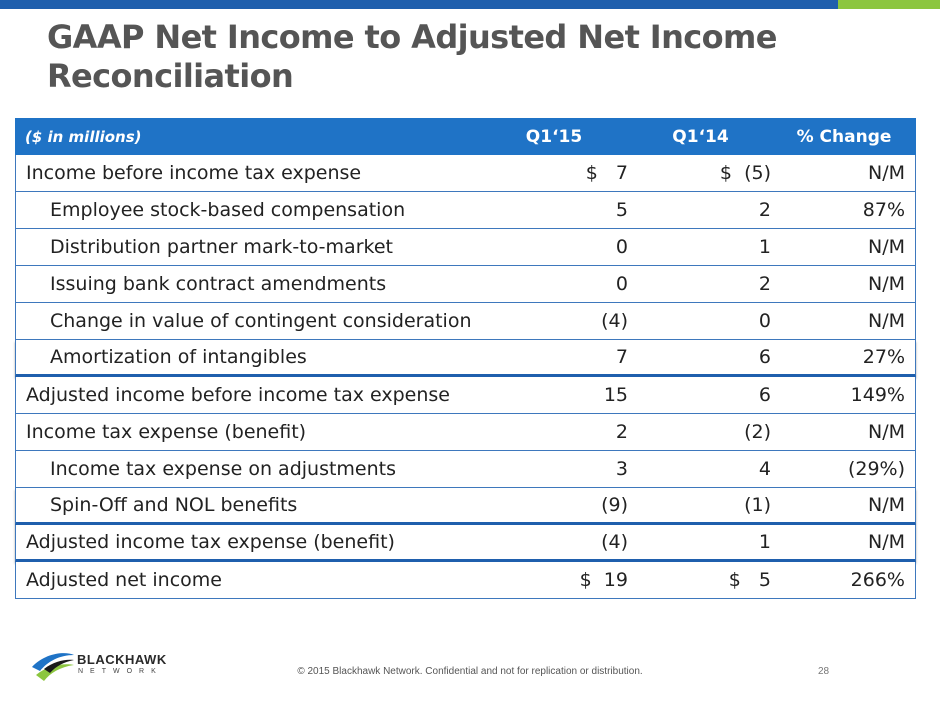  I want to click on top-accent-bar-green, so click(889, 4).